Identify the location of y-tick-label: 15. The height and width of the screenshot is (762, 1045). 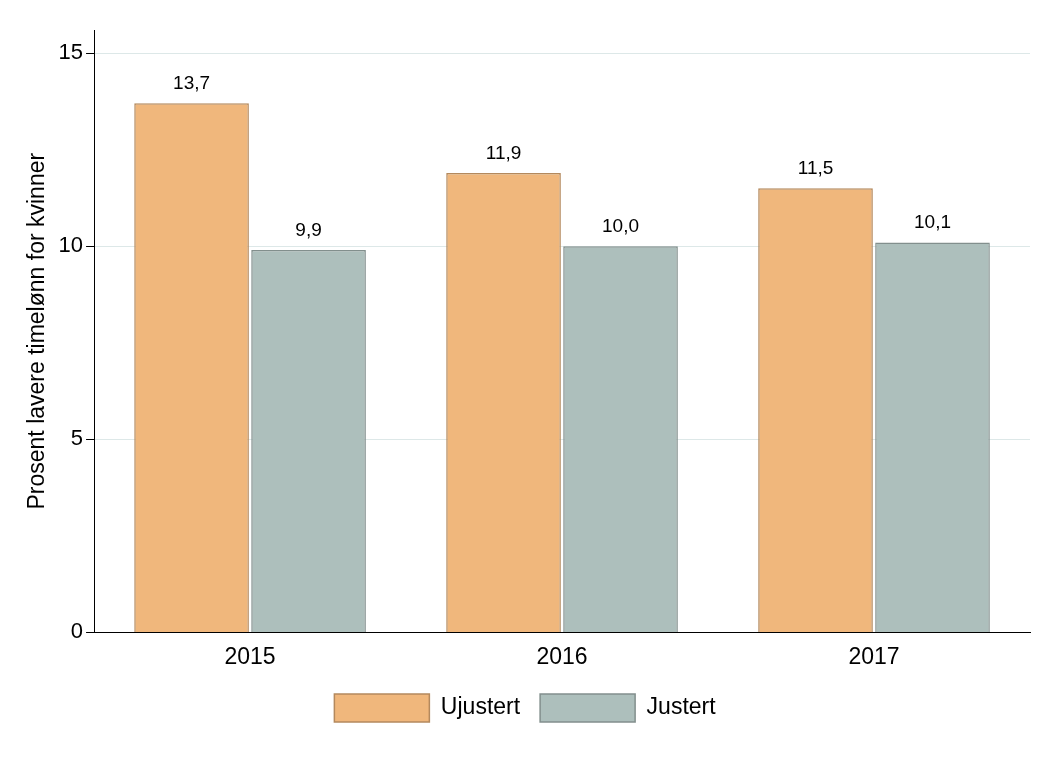
(71, 52).